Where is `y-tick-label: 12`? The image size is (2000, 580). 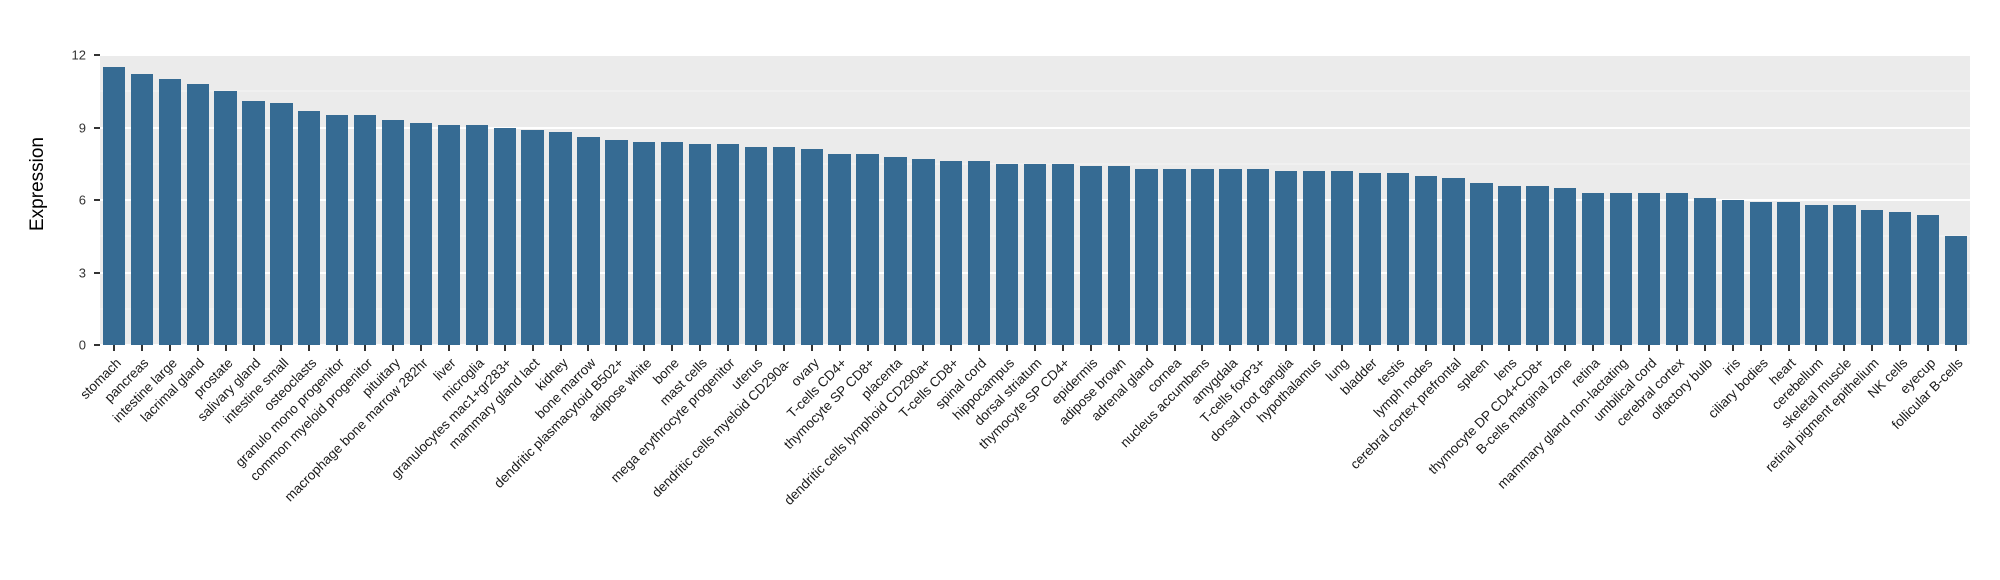
y-tick-label: 12 is located at coordinates (78, 55).